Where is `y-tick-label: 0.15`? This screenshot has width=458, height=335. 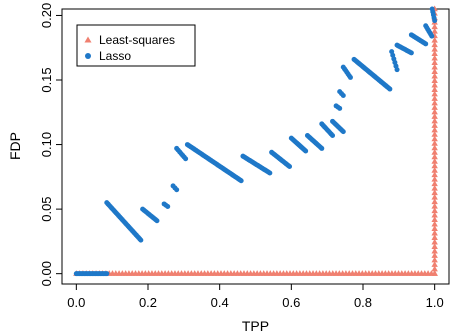
y-tick-label: 0.15 is located at coordinates (46, 79).